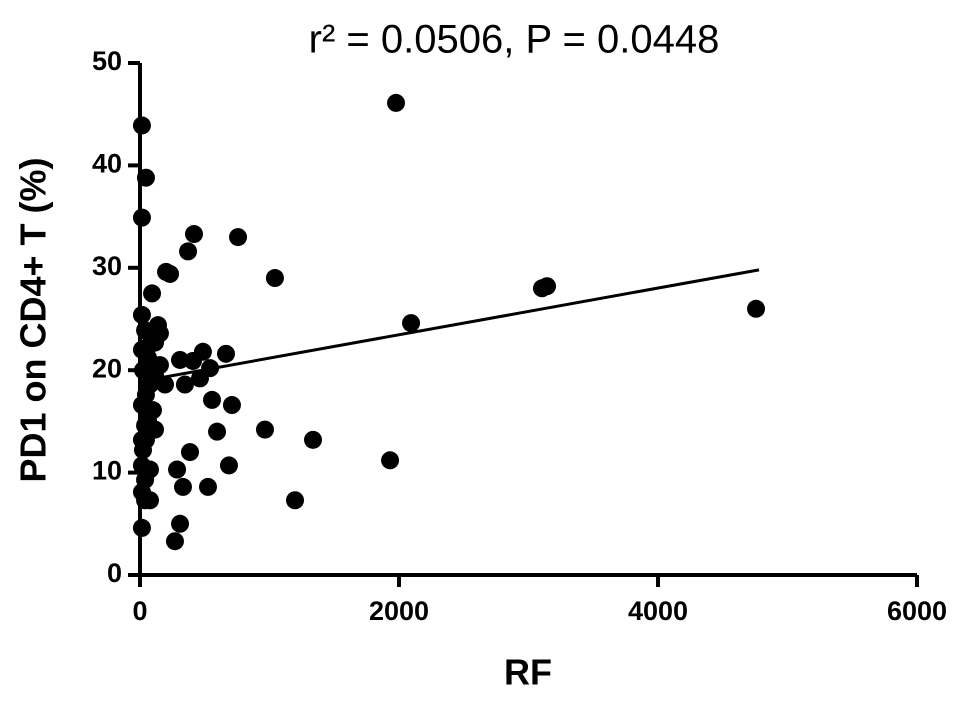 The height and width of the screenshot is (707, 969). What do you see at coordinates (114, 573) in the screenshot?
I see `y-tick-label: 0` at bounding box center [114, 573].